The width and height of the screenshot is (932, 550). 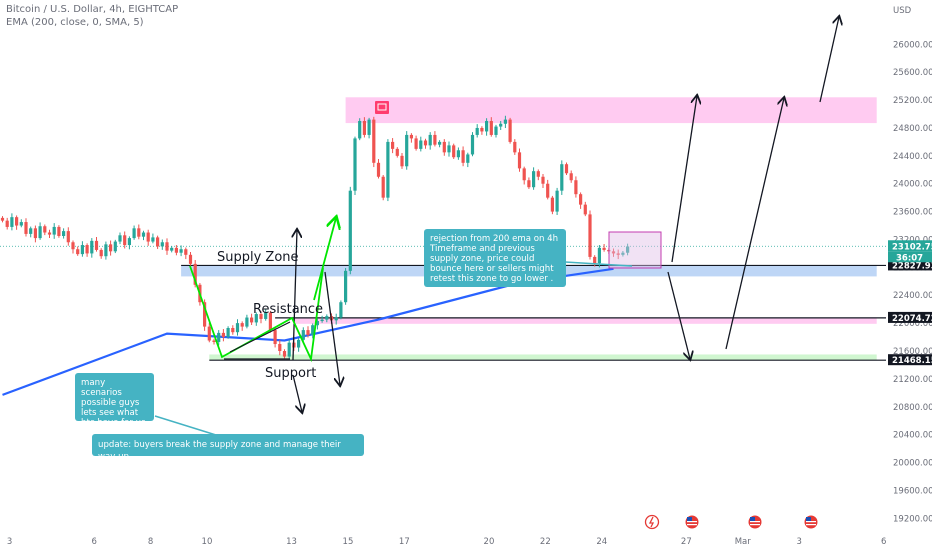 I want to click on price-tick-label: 24800.00, so click(x=912, y=129).